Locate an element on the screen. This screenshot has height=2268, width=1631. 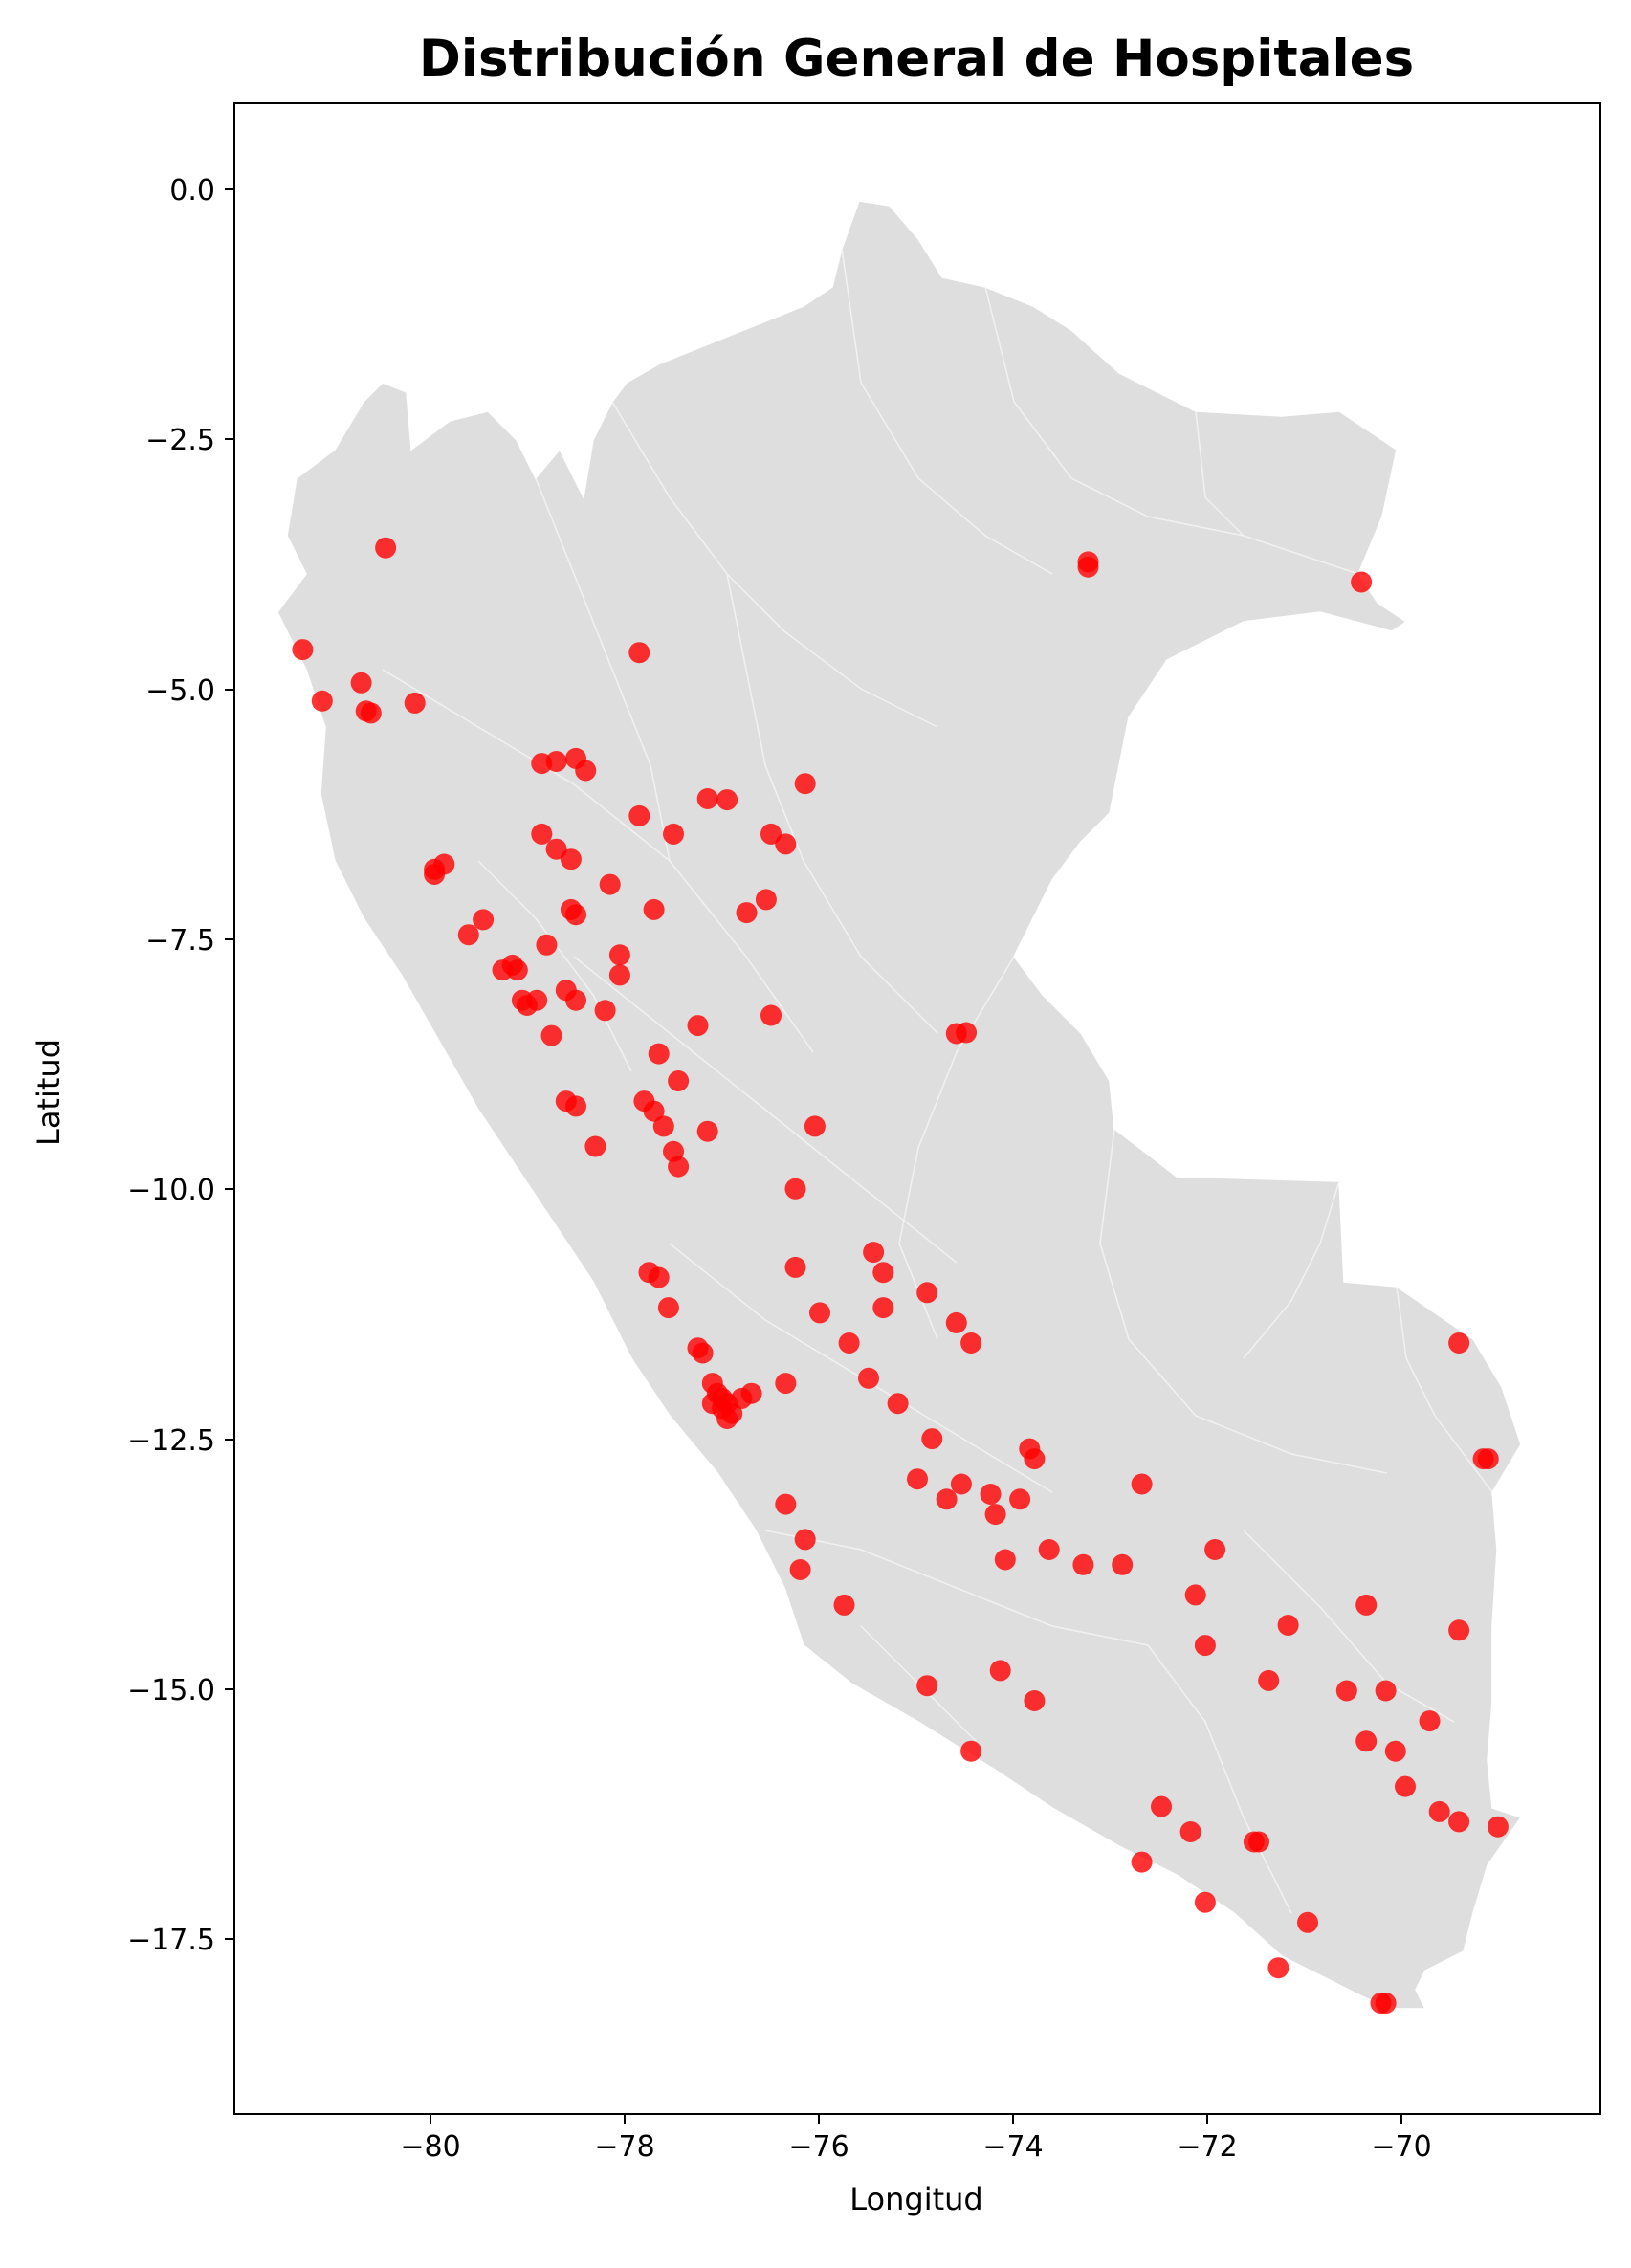
x-tick-label: −80 is located at coordinates (430, 2147).